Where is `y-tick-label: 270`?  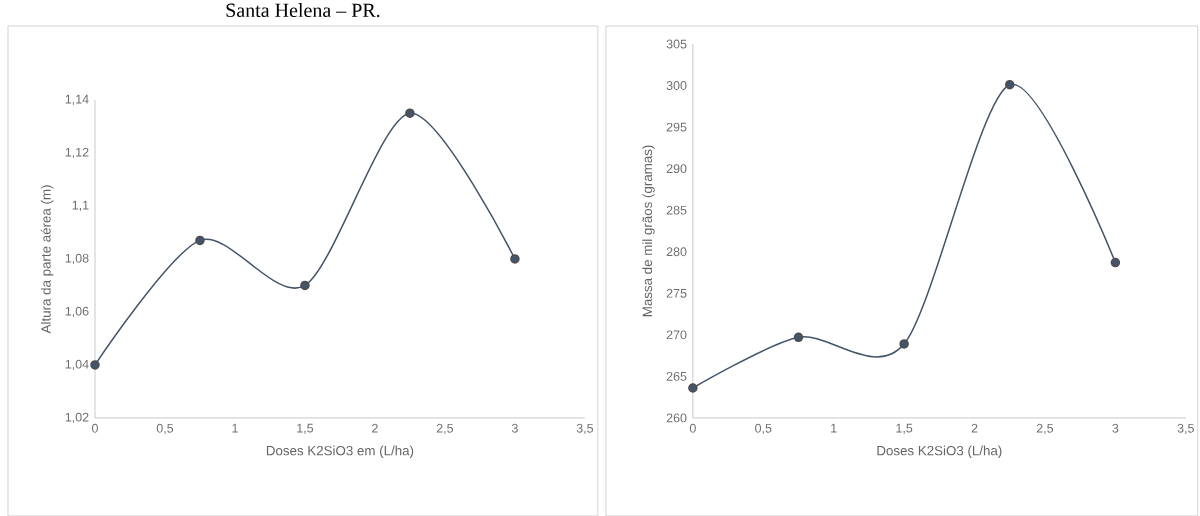 y-tick-label: 270 is located at coordinates (676, 335).